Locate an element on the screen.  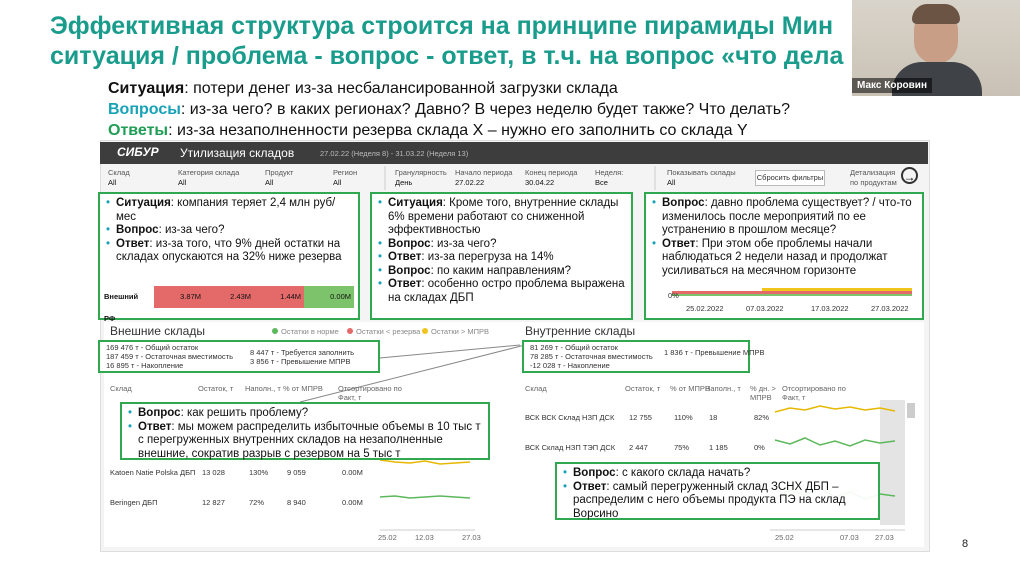
summary-line: 169 476 т - Общий остаток is located at coordinates (152, 347).